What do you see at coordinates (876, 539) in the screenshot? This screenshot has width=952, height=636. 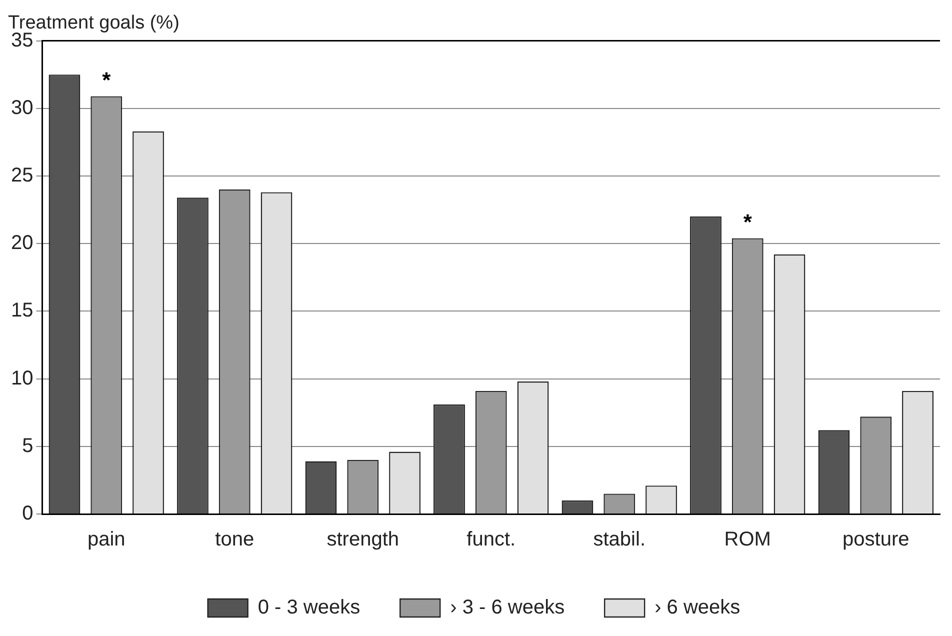 I see `x-tick-label: posture` at bounding box center [876, 539].